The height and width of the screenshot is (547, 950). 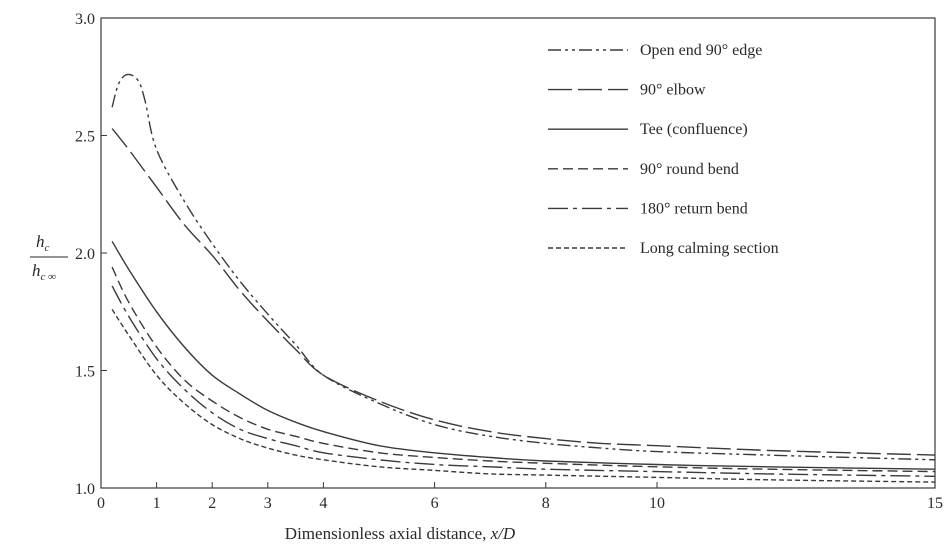 What do you see at coordinates (694, 129) in the screenshot?
I see `legend-label: Tee (confluence)` at bounding box center [694, 129].